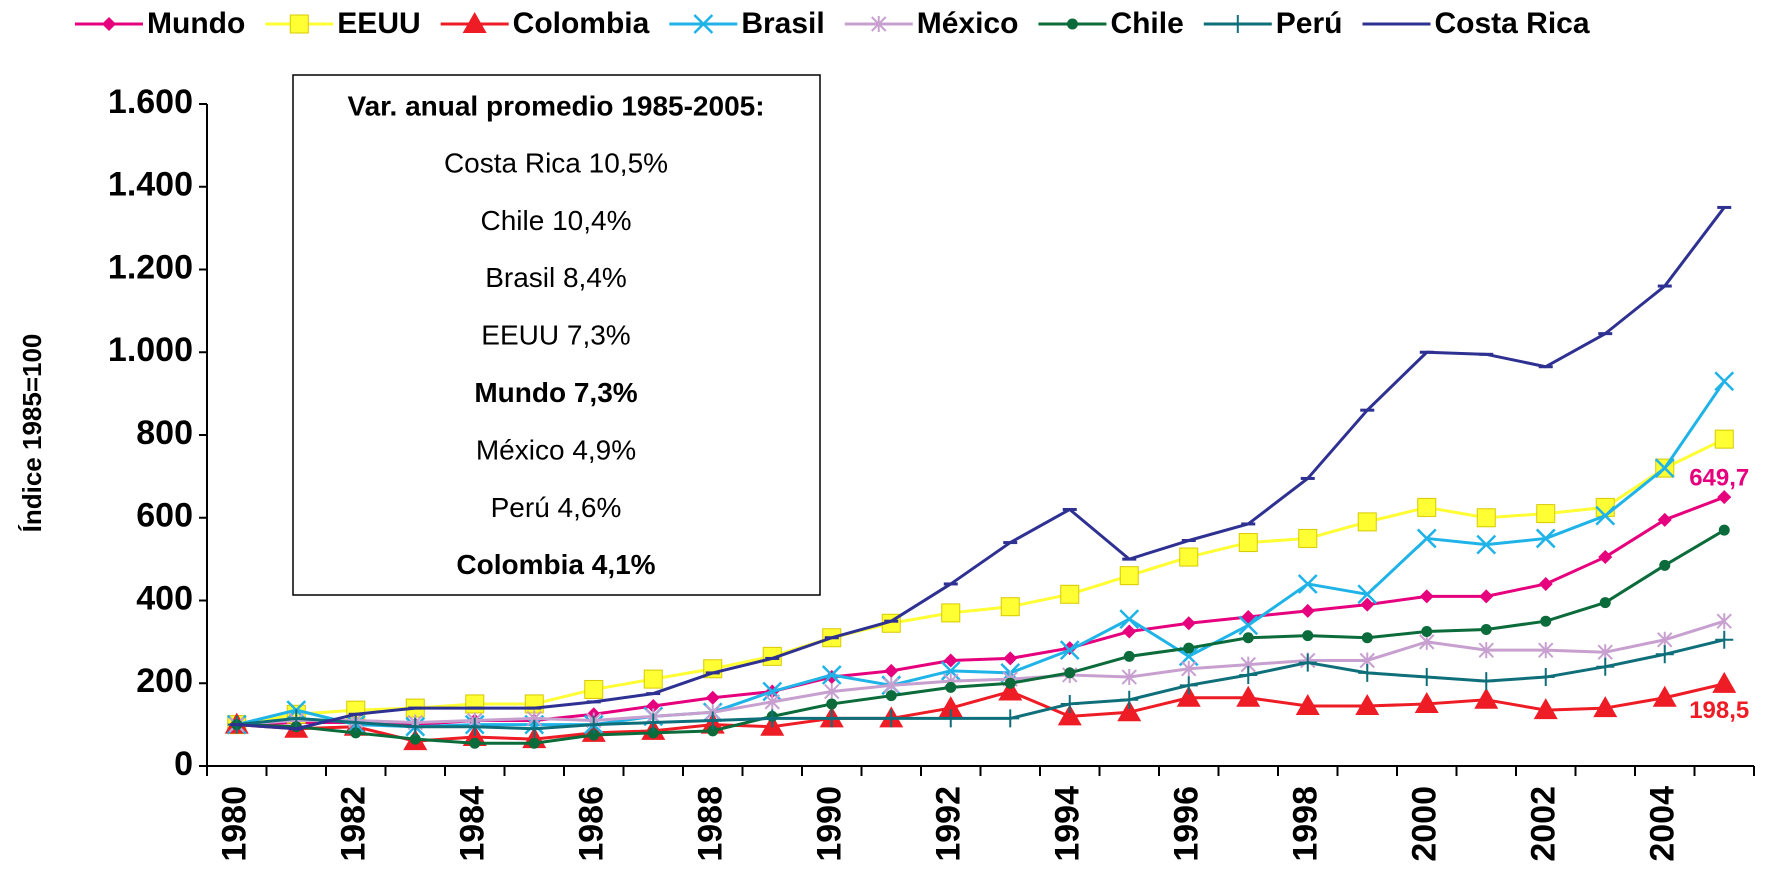 The image size is (1786, 891). Describe the element at coordinates (1544, 824) in the screenshot. I see `x-tick-label: 2002` at that location.